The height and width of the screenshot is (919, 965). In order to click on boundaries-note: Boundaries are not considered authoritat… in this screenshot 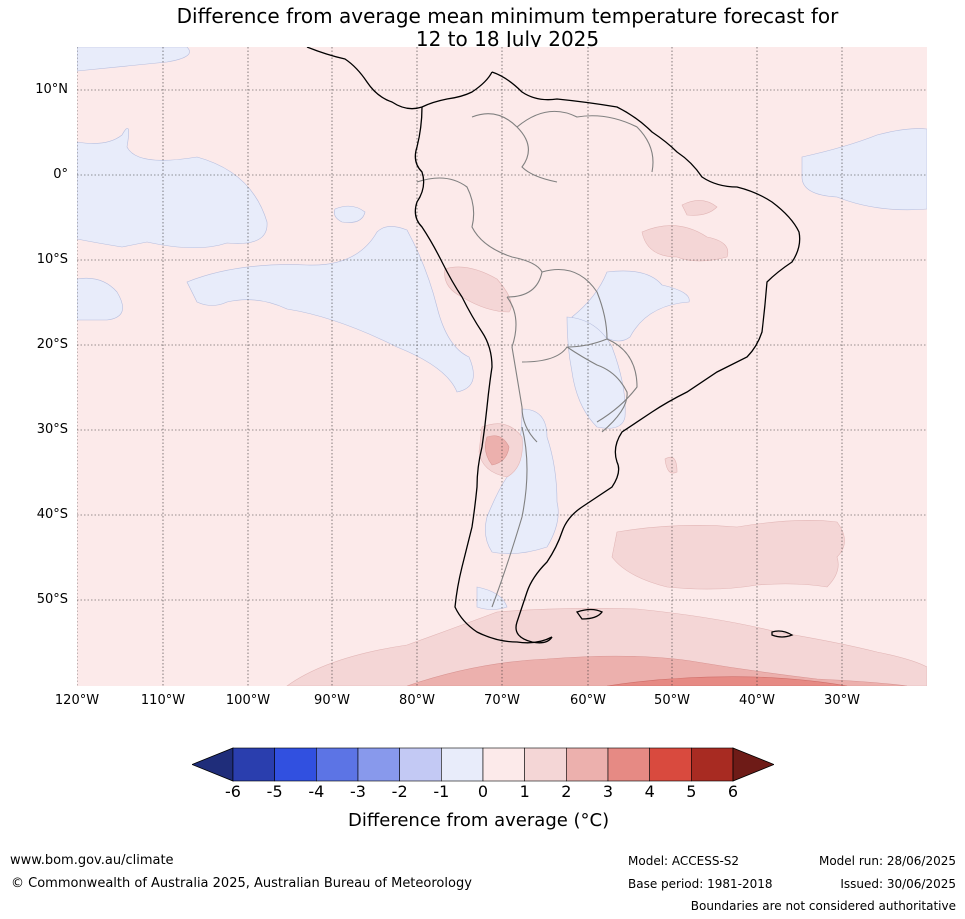, I will do `click(823, 906)`.